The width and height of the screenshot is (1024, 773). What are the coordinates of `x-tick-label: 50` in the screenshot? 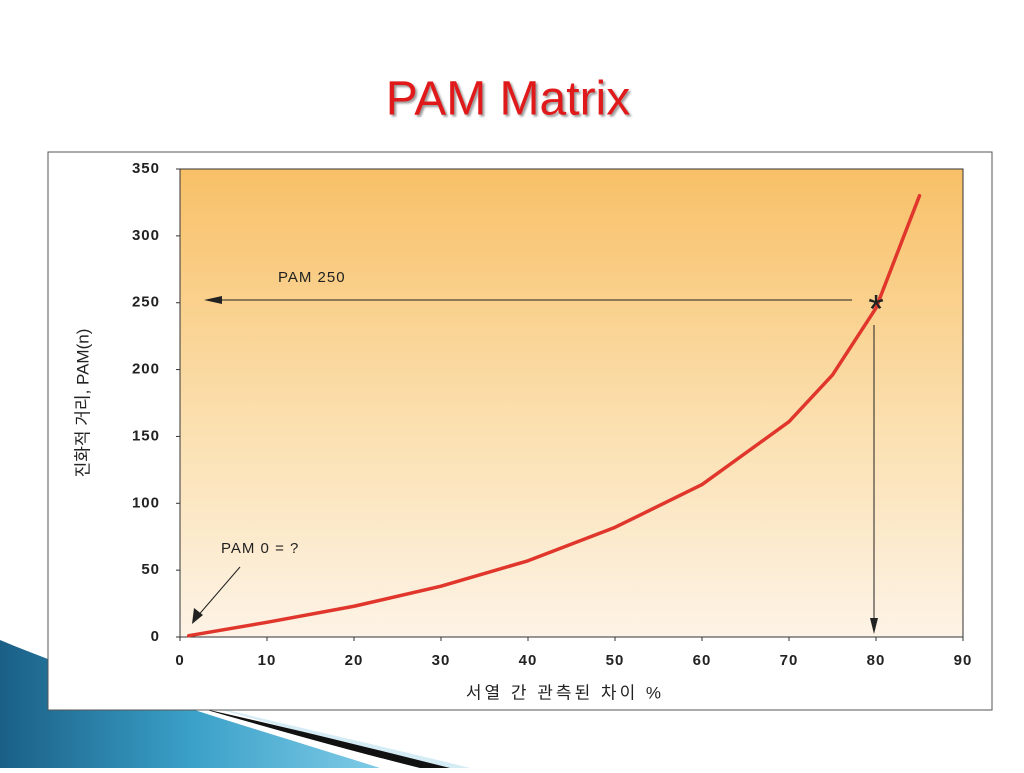 It's located at (615, 660).